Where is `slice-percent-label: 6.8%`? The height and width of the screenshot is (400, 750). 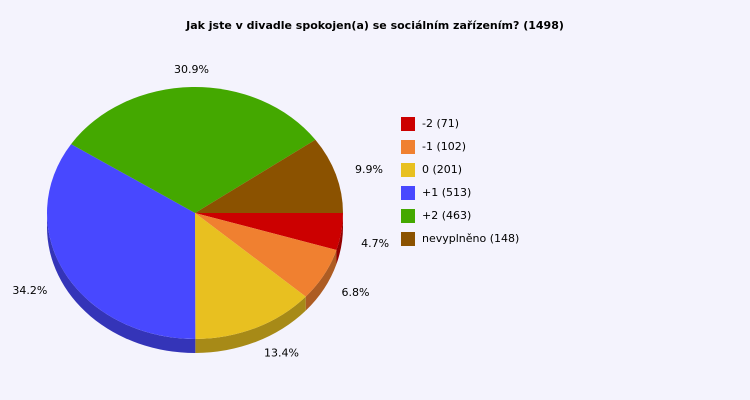 slice-percent-label: 6.8% is located at coordinates (355, 292).